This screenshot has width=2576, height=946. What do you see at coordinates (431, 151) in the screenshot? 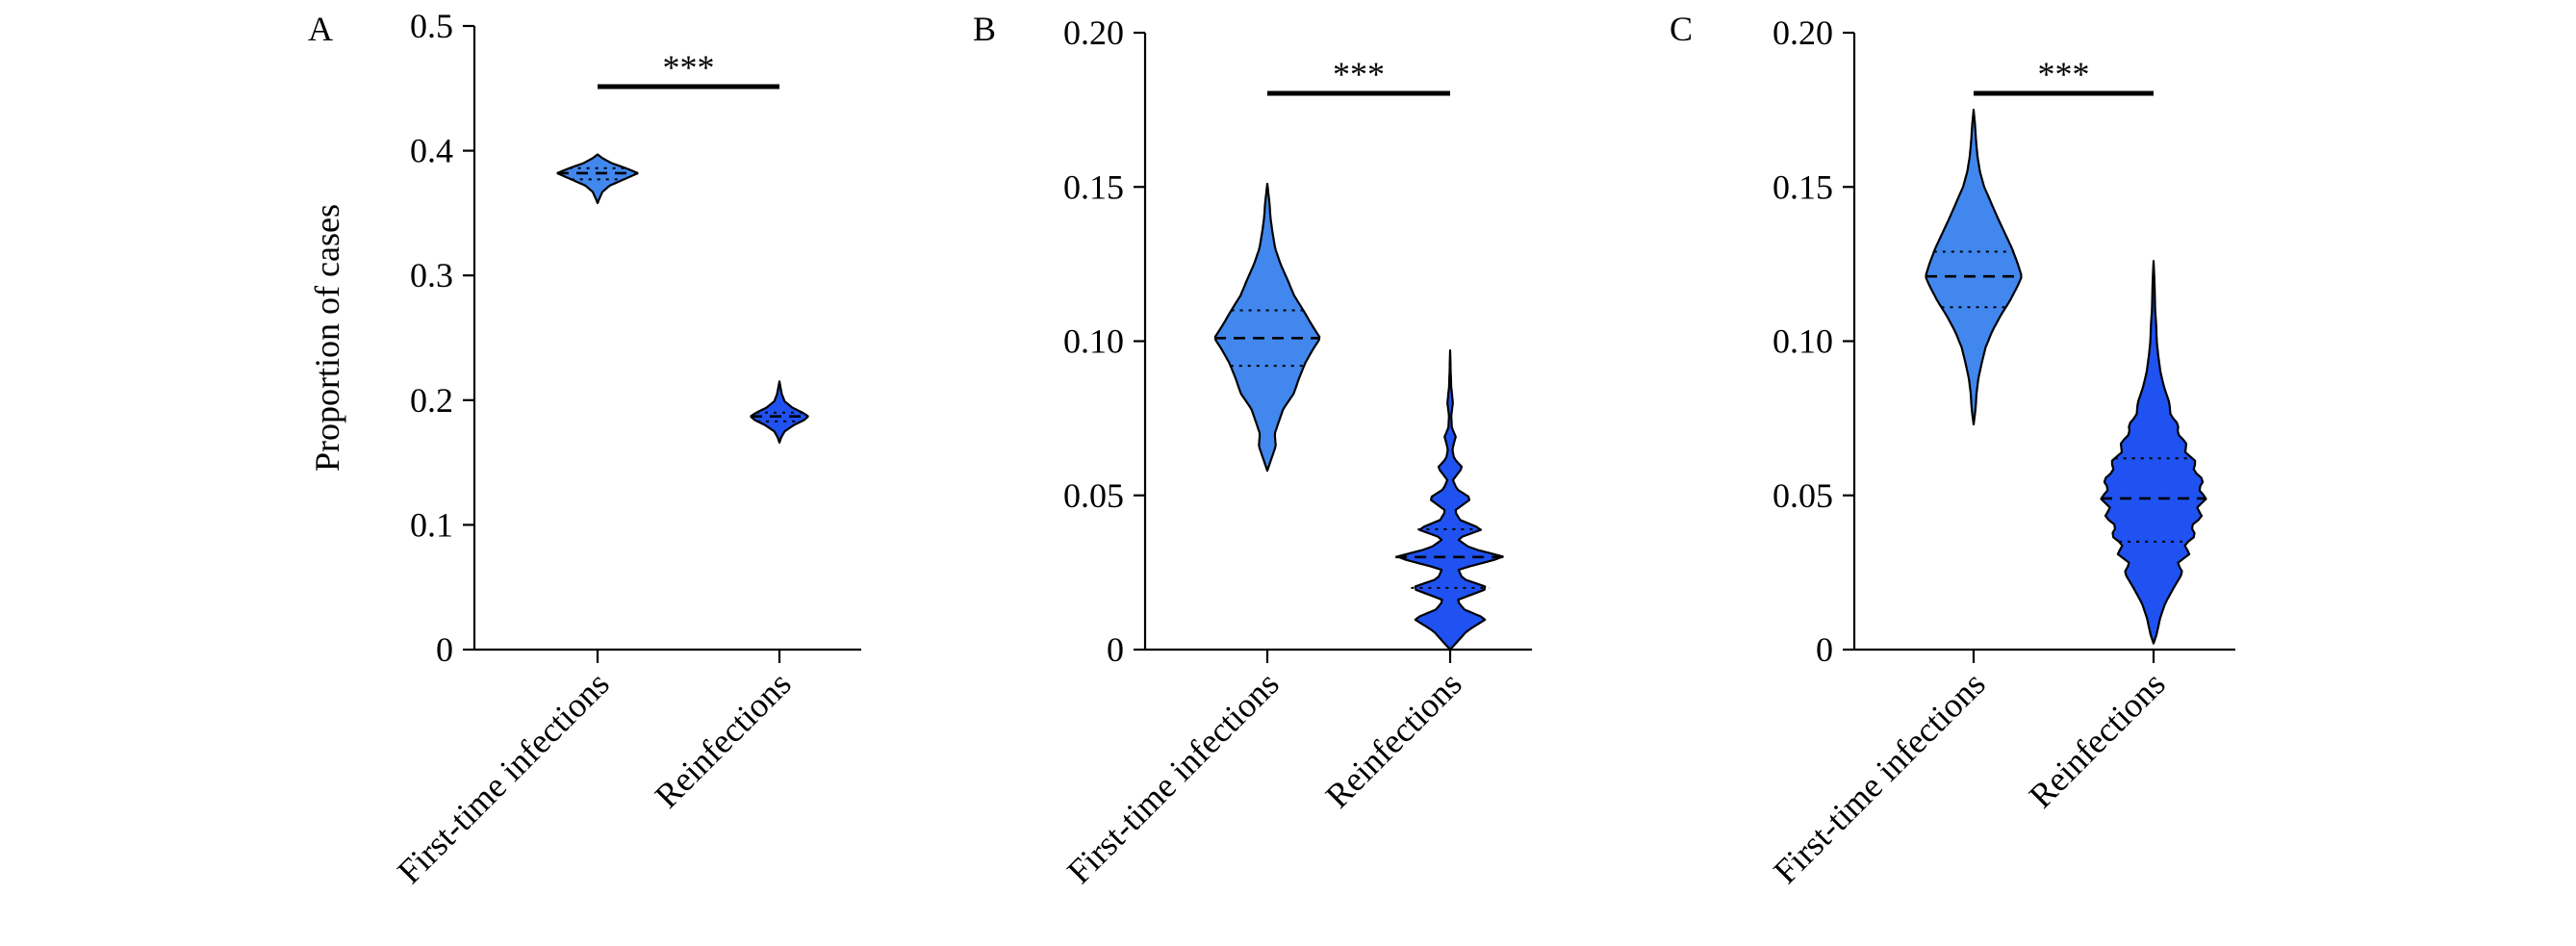
I see `y-tick-label: 0.4` at bounding box center [431, 151].